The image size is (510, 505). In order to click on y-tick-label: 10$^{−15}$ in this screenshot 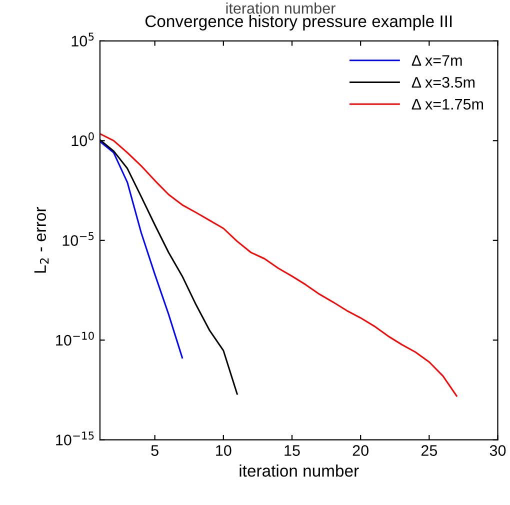, I will do `click(75, 439)`.